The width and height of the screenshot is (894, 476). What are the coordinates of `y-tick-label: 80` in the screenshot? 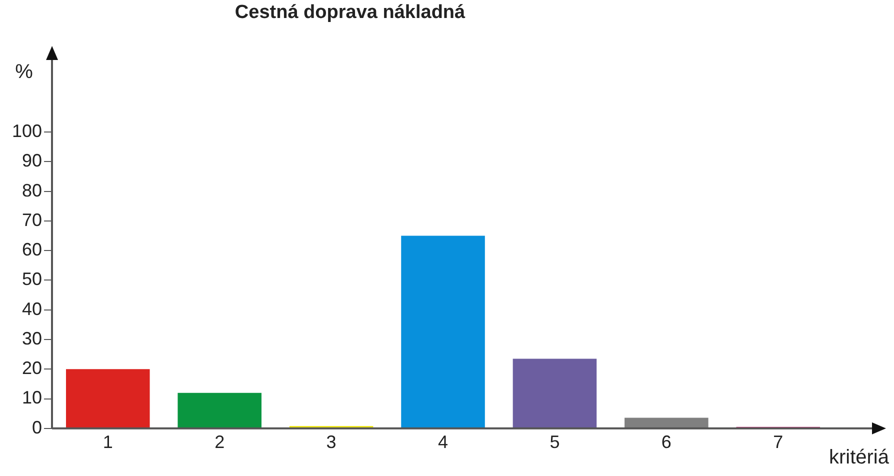 It's located at (32, 190).